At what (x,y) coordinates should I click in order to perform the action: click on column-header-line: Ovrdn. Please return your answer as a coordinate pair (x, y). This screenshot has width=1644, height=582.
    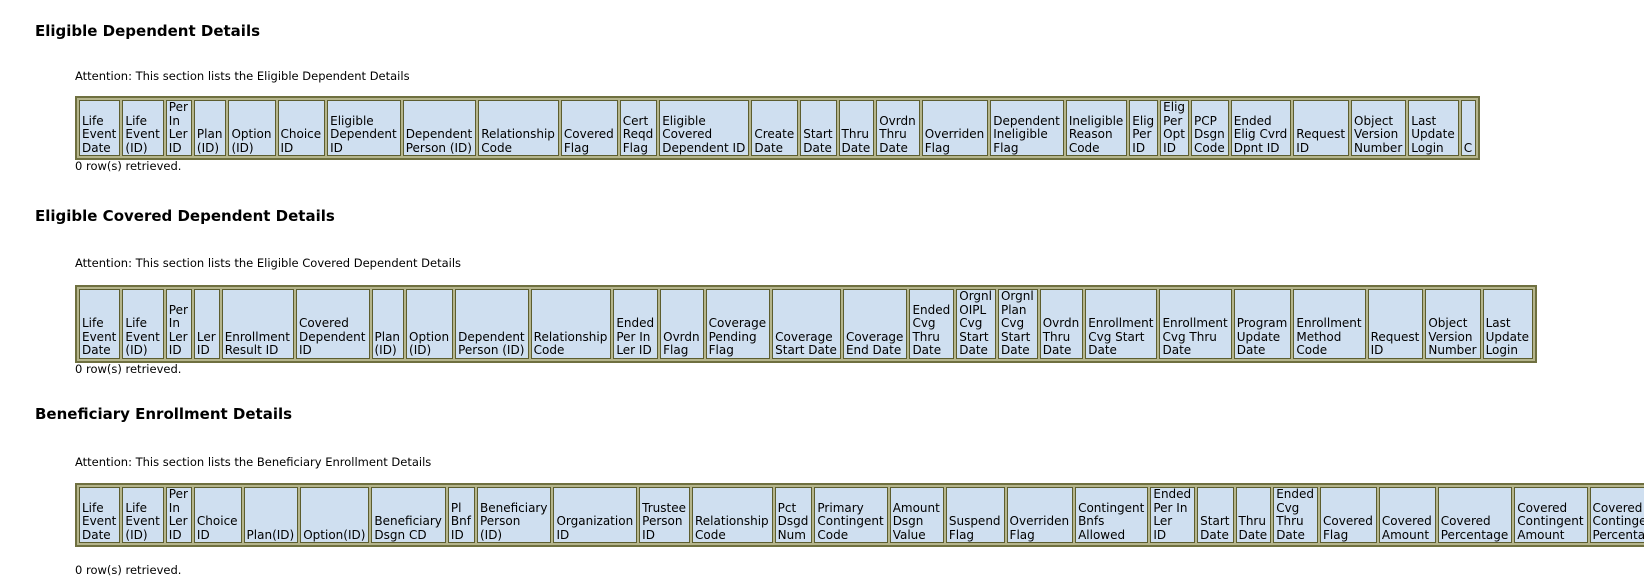
    Looking at the image, I should click on (1061, 323).